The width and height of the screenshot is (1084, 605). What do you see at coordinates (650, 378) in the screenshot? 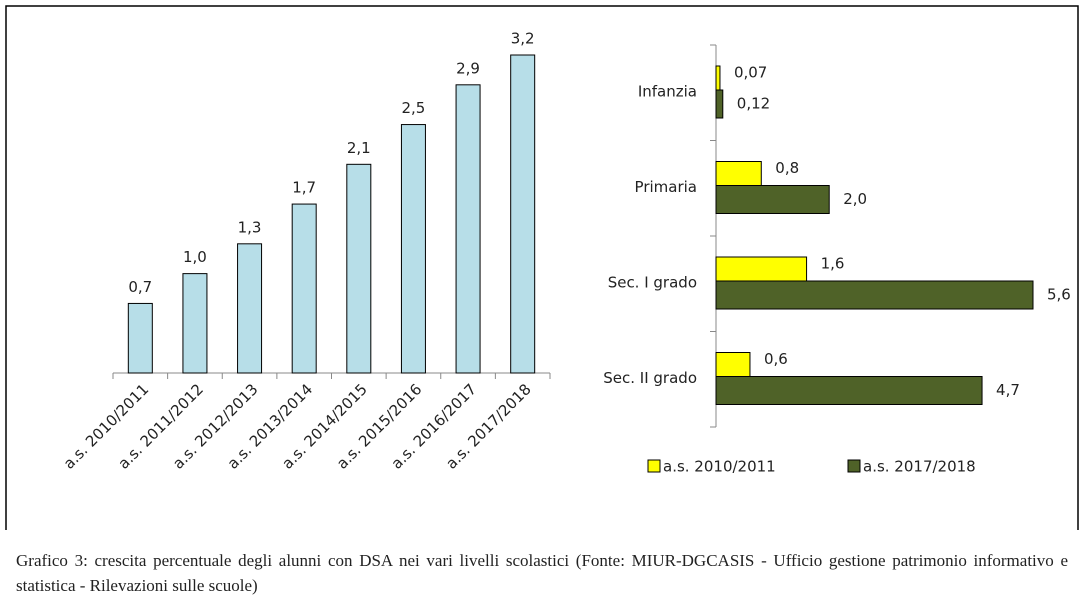
I see `y-tick-label: Sec. II grado` at bounding box center [650, 378].